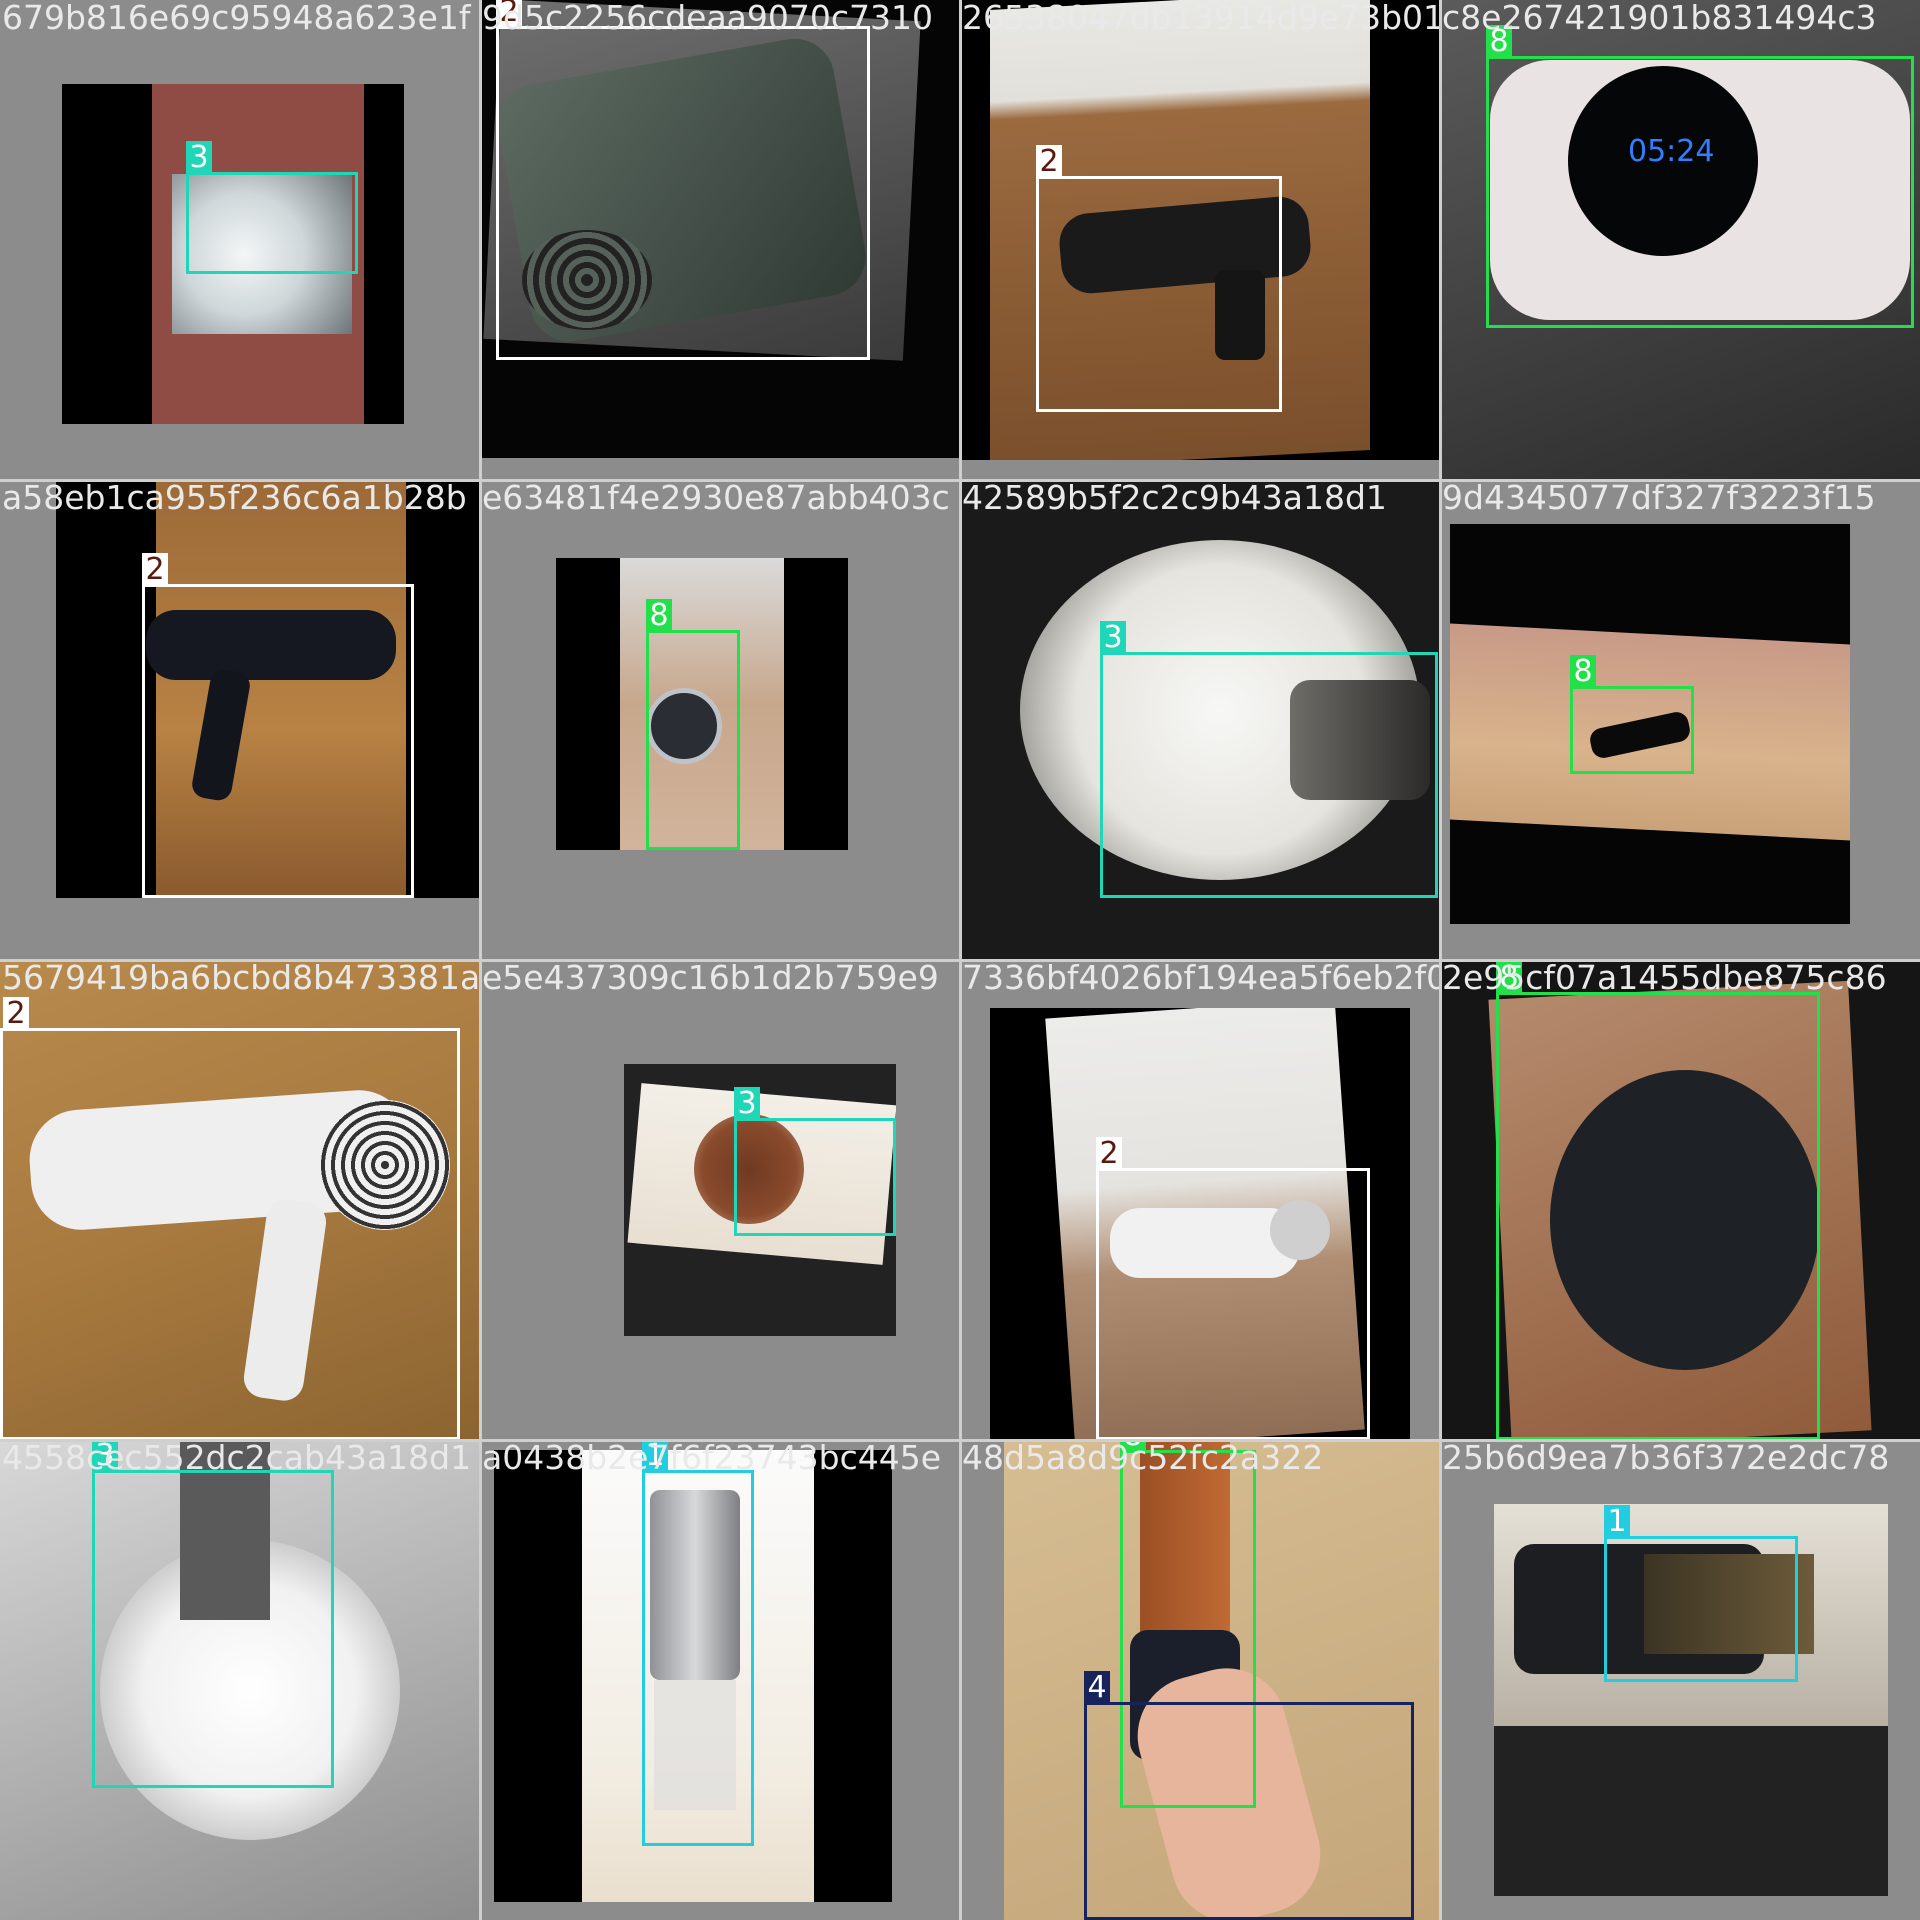 Image resolution: width=1920 pixels, height=1920 pixels. I want to click on tile-6: 8 e63481f4e2930e87abb403c, so click(720, 720).